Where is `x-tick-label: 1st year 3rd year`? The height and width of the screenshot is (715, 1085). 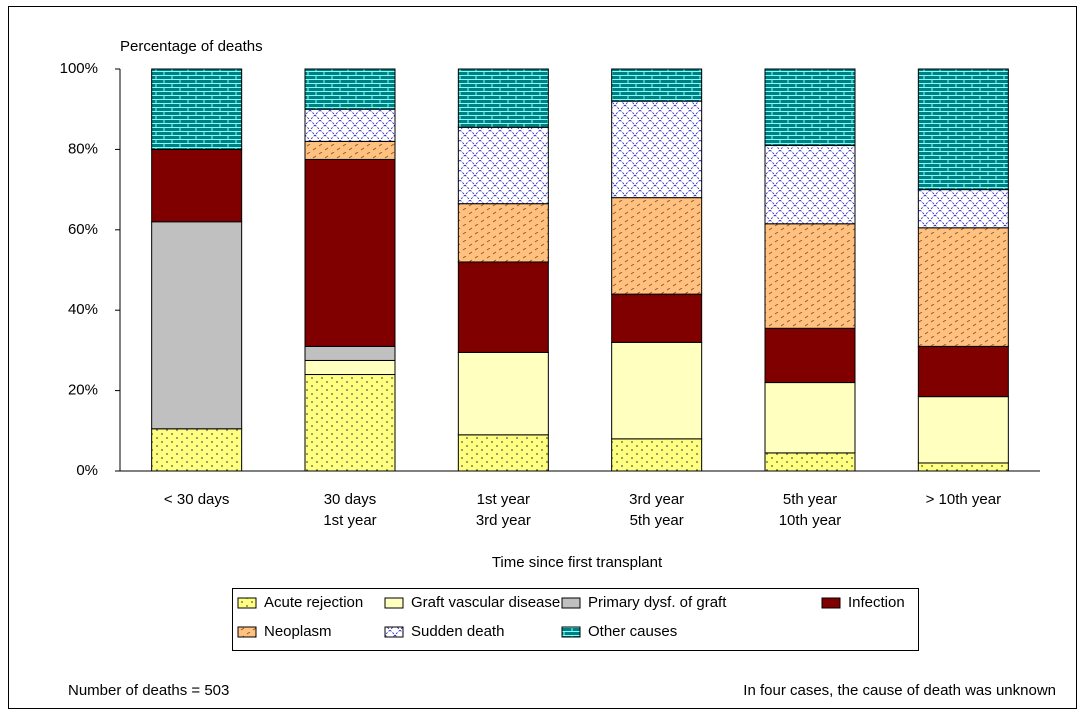
x-tick-label: 1st year 3rd year is located at coordinates (503, 510).